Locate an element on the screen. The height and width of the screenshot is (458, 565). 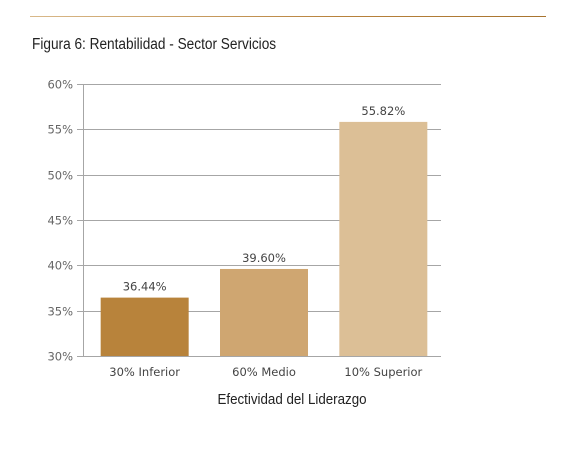
bar-value-label: 39.60% is located at coordinates (264, 258).